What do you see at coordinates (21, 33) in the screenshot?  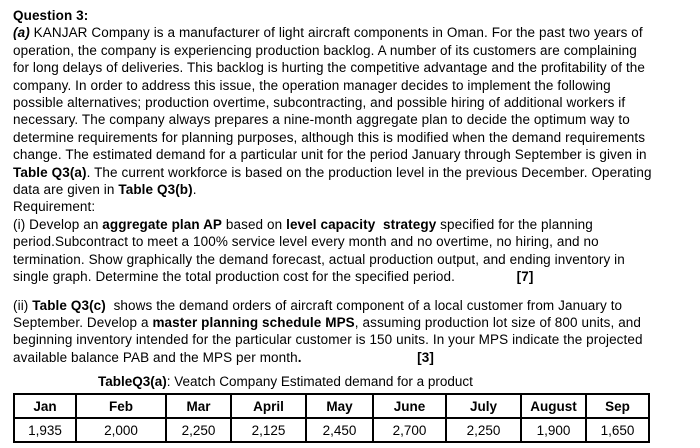 I see `text-segment: (a)` at bounding box center [21, 33].